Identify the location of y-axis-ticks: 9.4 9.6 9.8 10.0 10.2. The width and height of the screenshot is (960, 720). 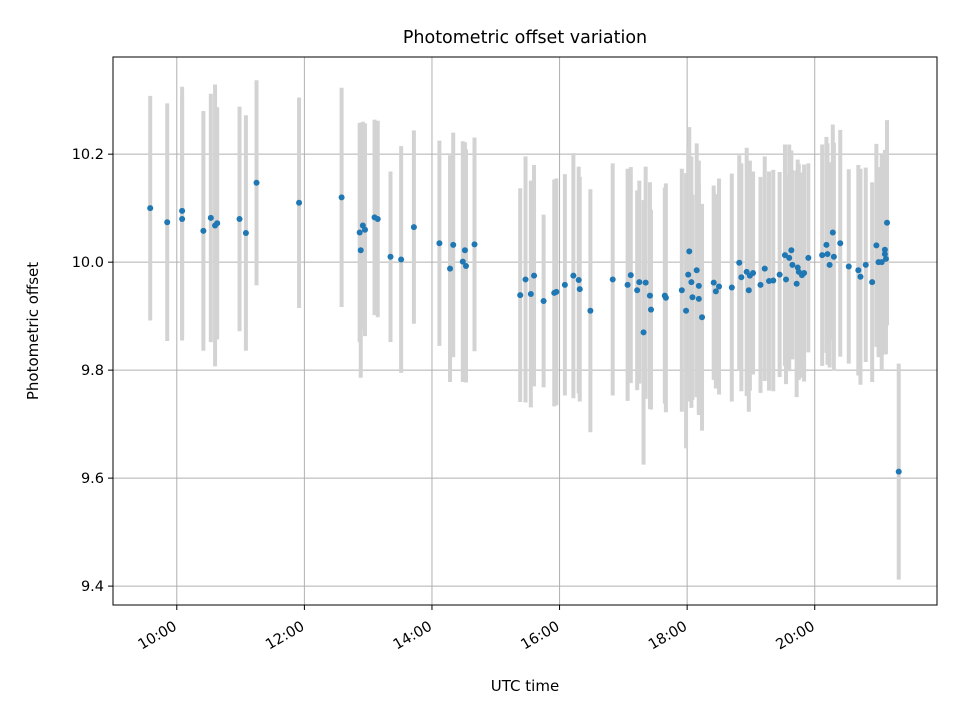
(92, 371).